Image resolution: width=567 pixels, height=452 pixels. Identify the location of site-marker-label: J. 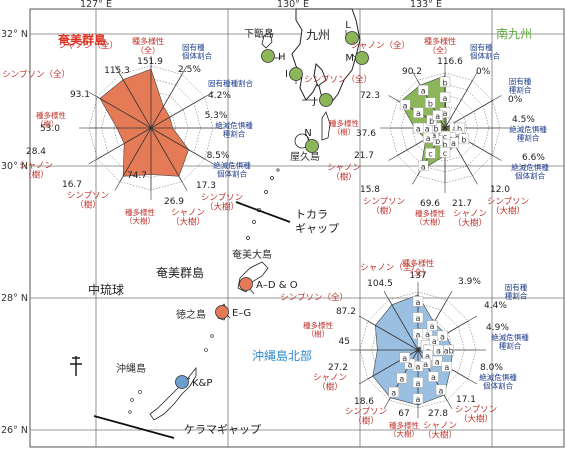
(314, 101).